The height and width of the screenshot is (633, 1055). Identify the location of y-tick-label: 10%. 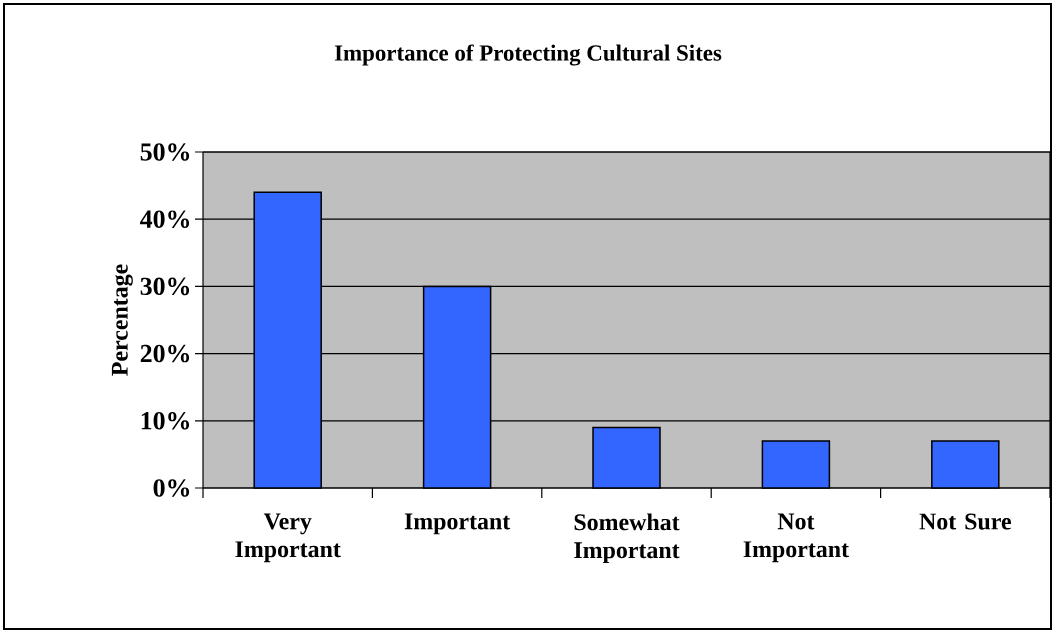
(165, 420).